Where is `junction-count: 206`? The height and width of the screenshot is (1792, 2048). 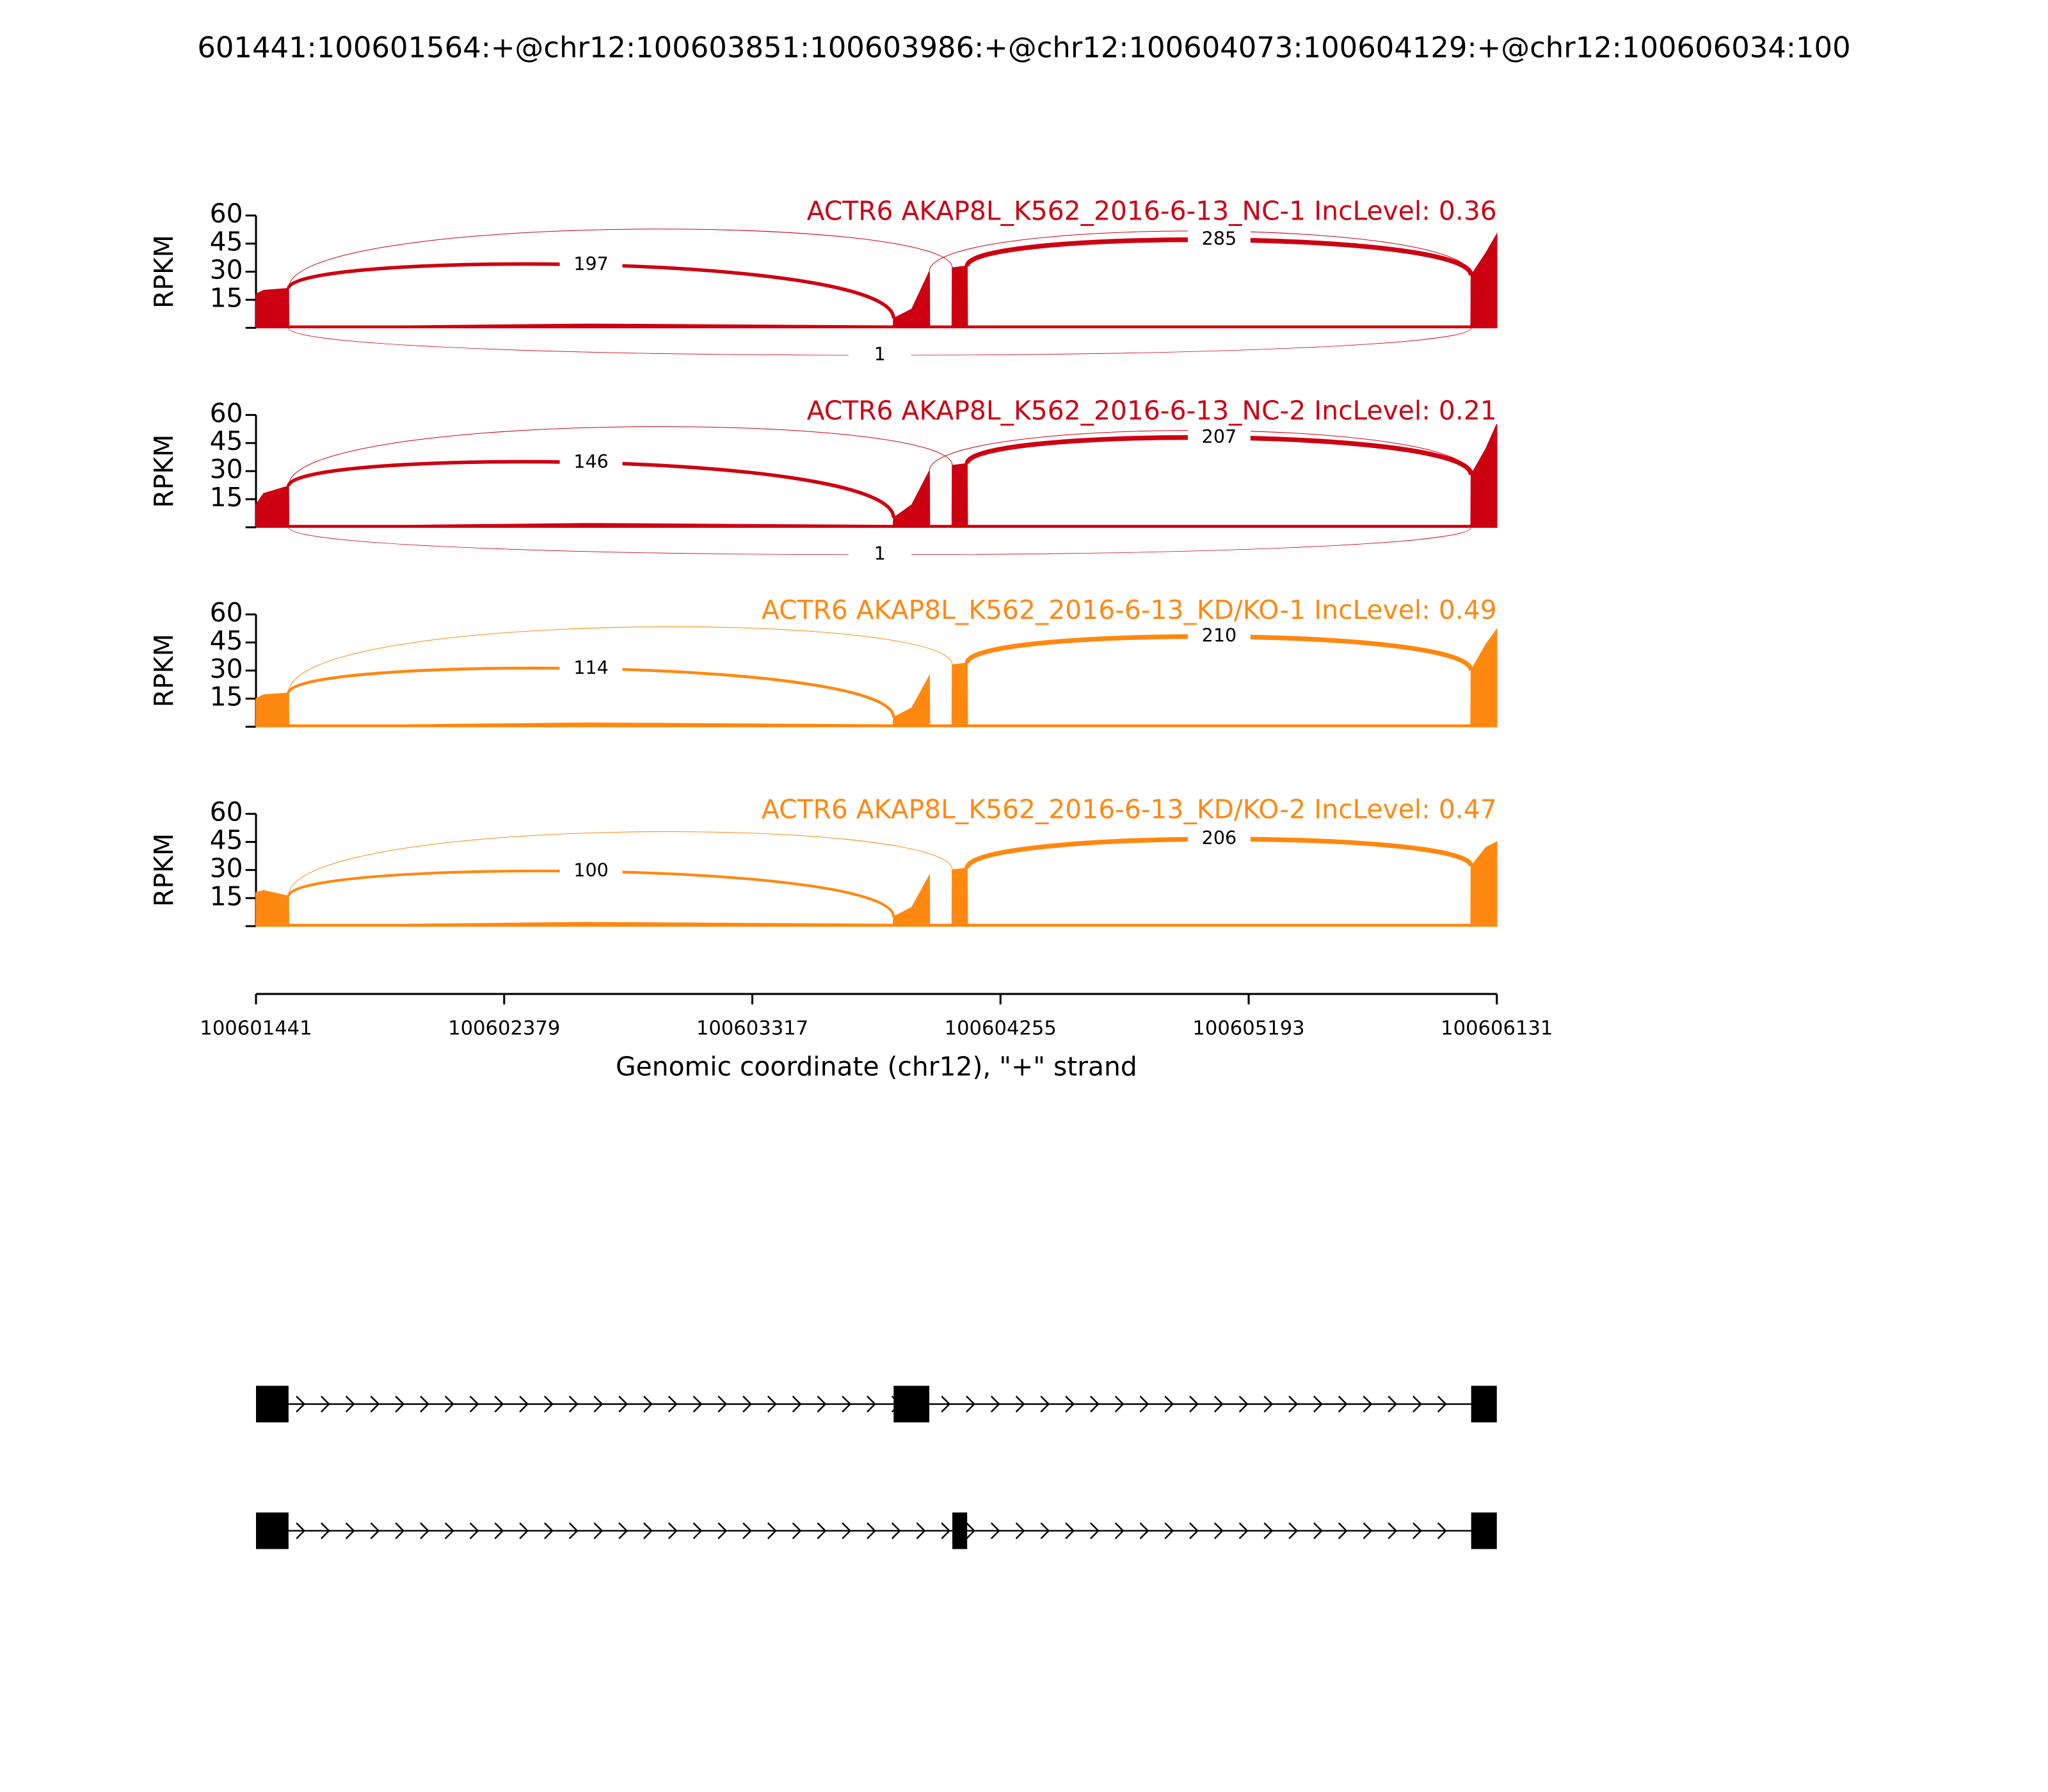 junction-count: 206 is located at coordinates (1219, 838).